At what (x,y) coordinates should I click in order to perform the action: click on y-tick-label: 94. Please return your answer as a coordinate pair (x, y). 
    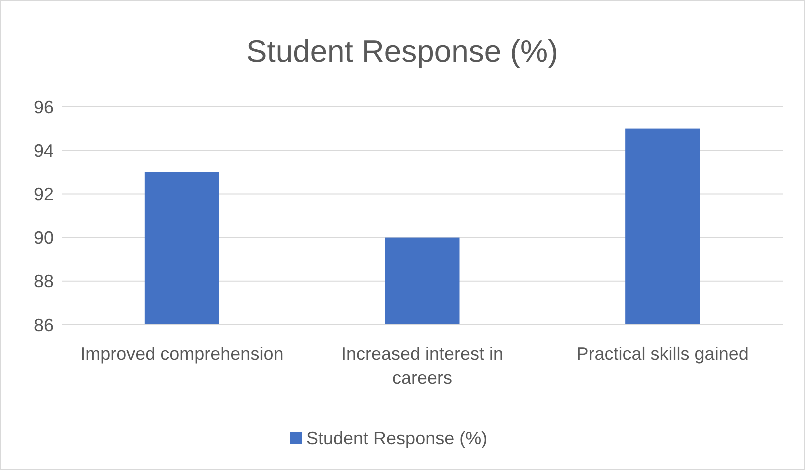
    Looking at the image, I should click on (44, 150).